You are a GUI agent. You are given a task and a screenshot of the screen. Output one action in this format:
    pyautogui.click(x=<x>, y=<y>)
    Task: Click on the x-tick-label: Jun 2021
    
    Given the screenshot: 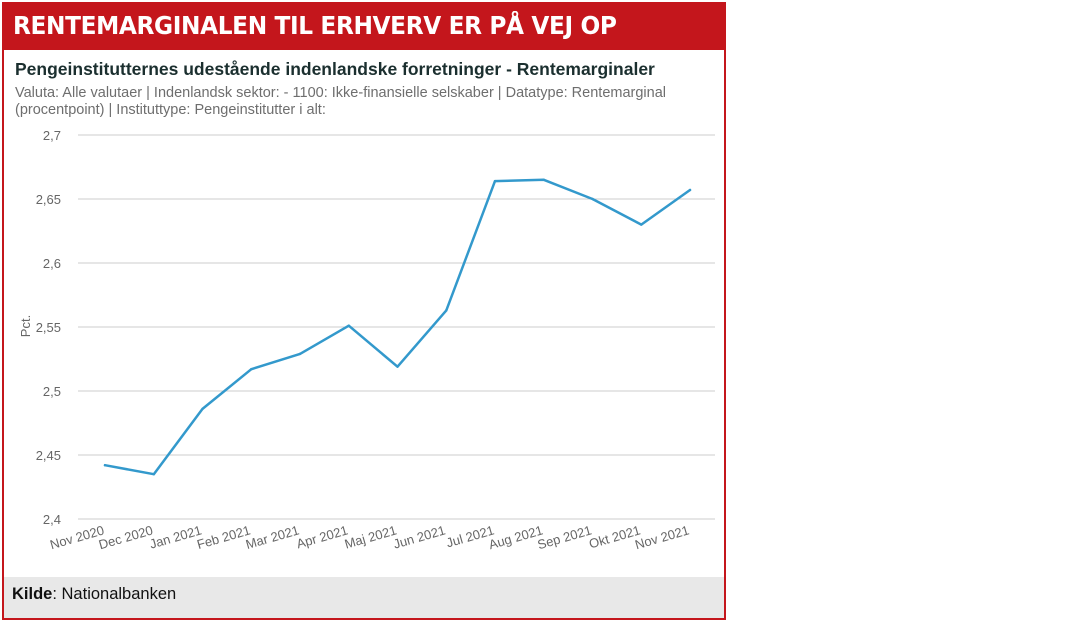 What is the action you would take?
    pyautogui.click(x=420, y=536)
    